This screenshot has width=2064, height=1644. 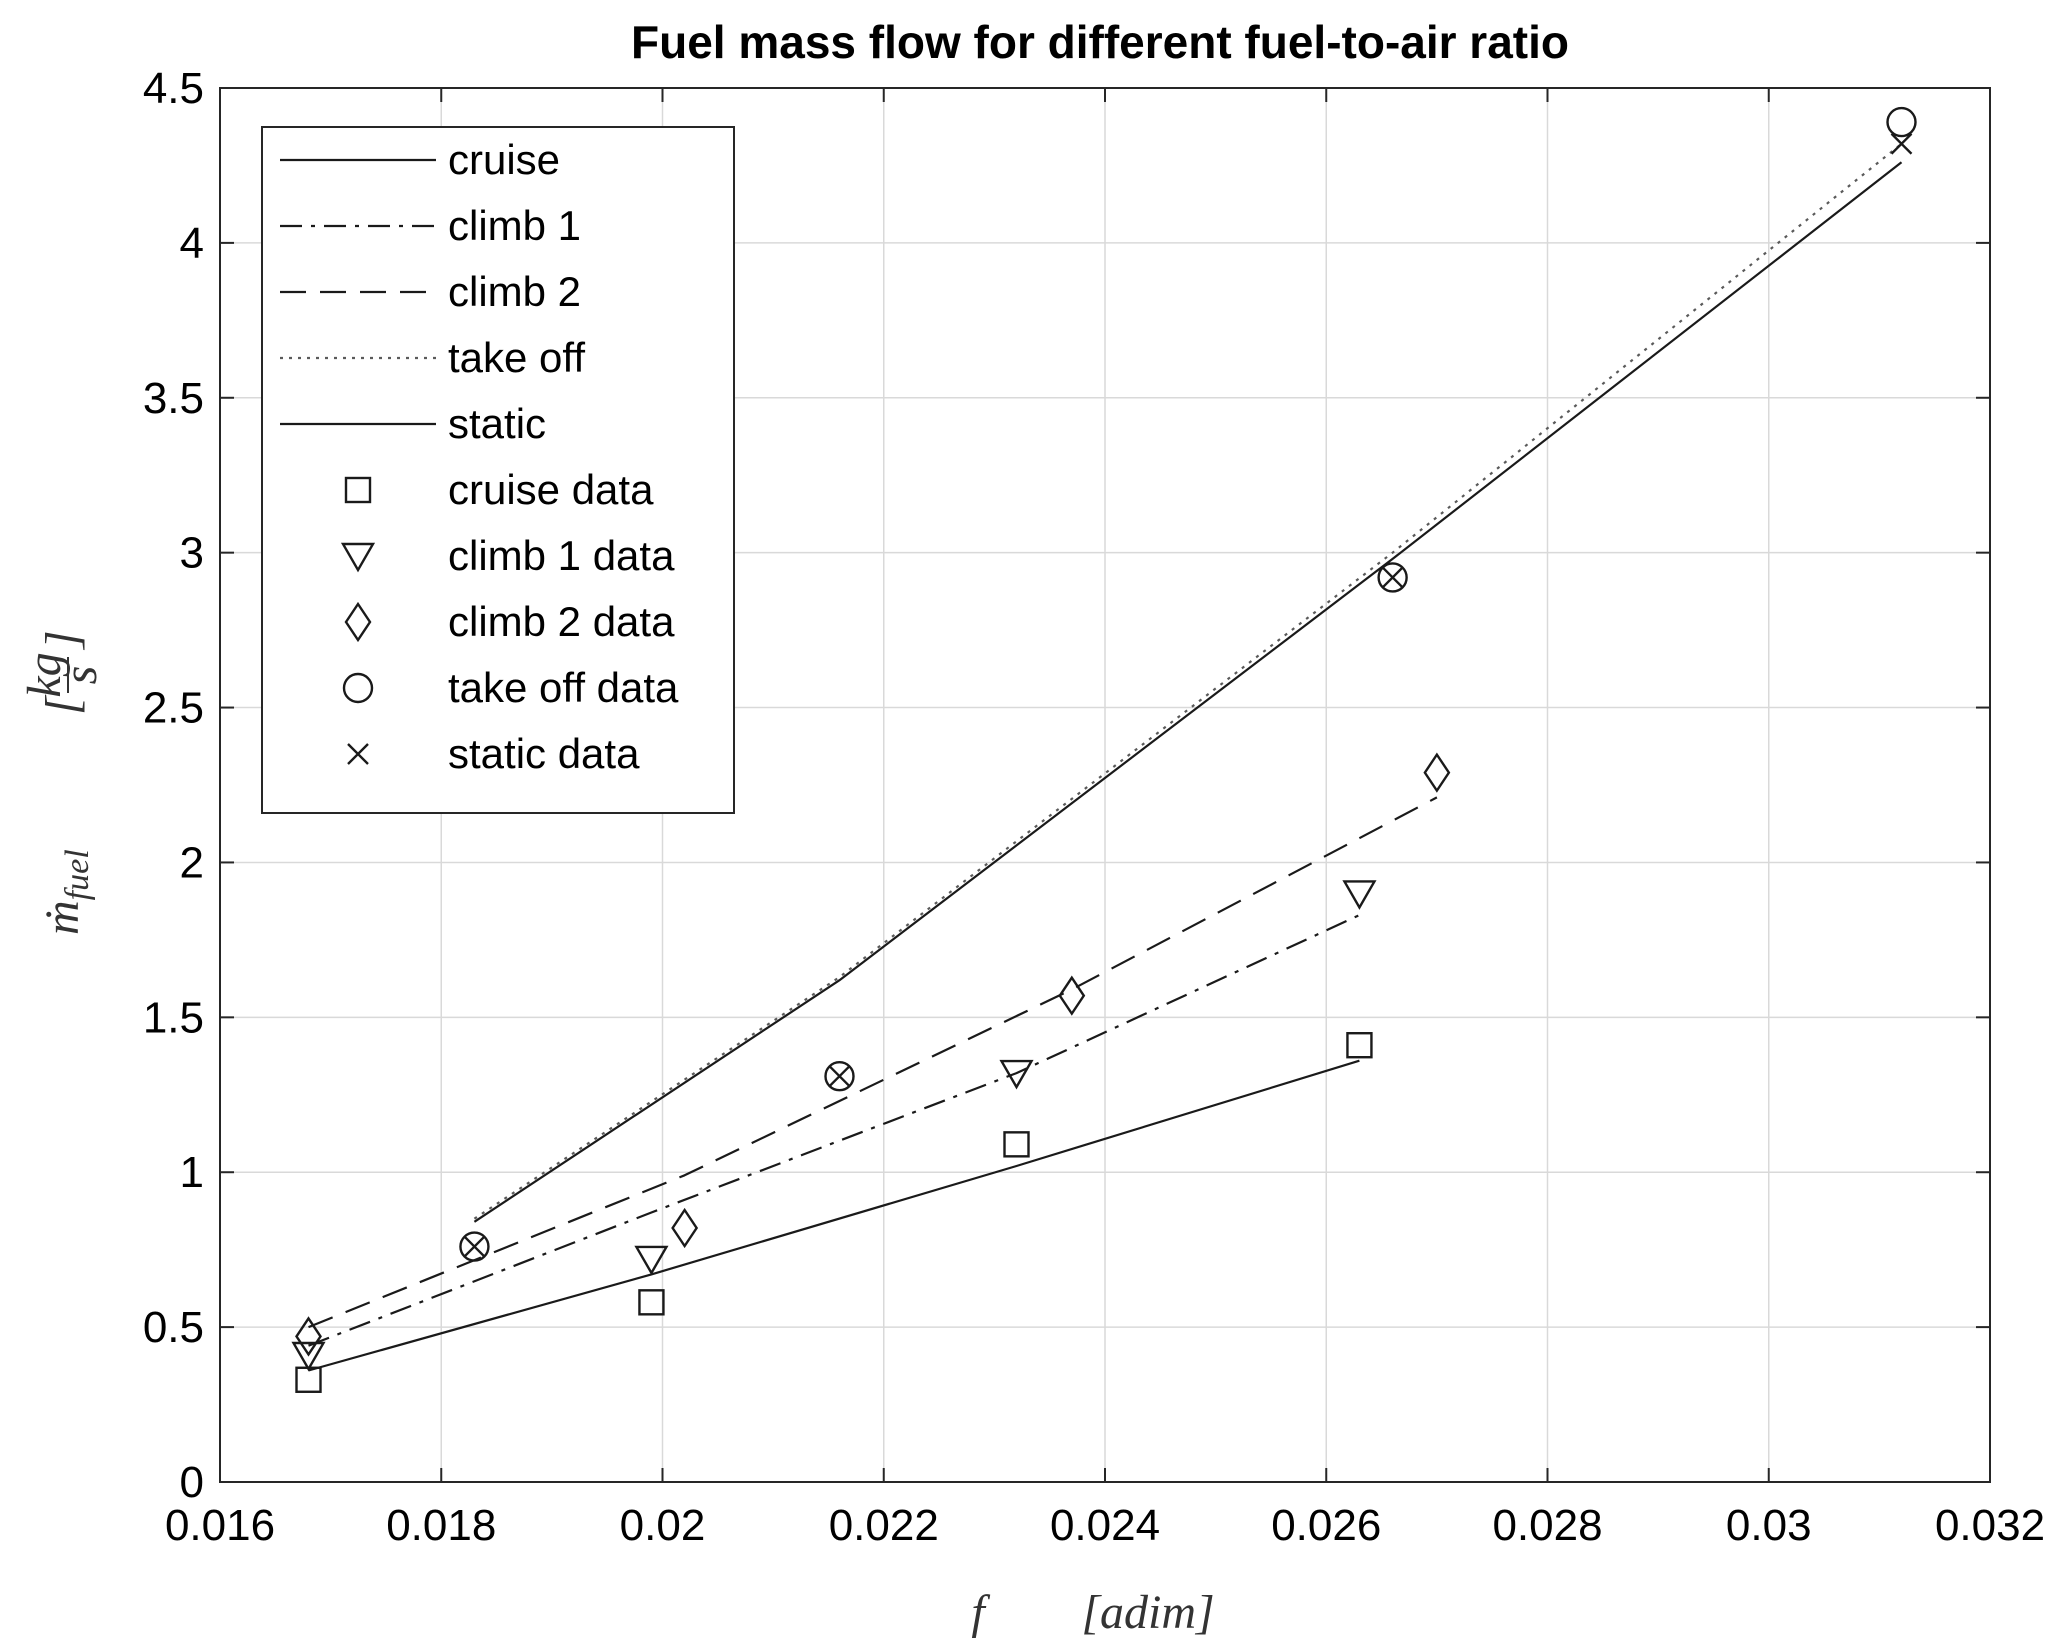 What do you see at coordinates (173, 398) in the screenshot?
I see `y-tick-label: 3.5` at bounding box center [173, 398].